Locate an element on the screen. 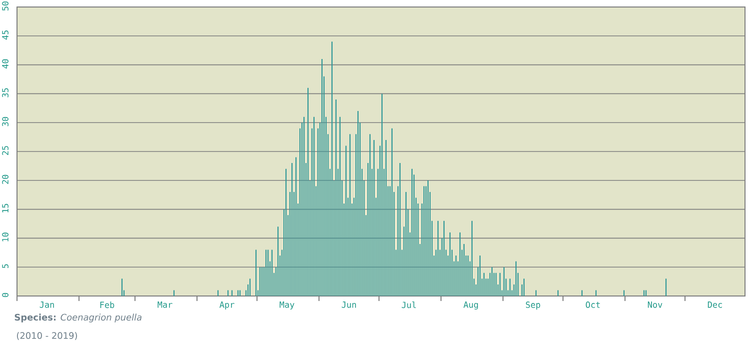 This screenshot has height=350, width=755. x-tick-label: May is located at coordinates (287, 306).